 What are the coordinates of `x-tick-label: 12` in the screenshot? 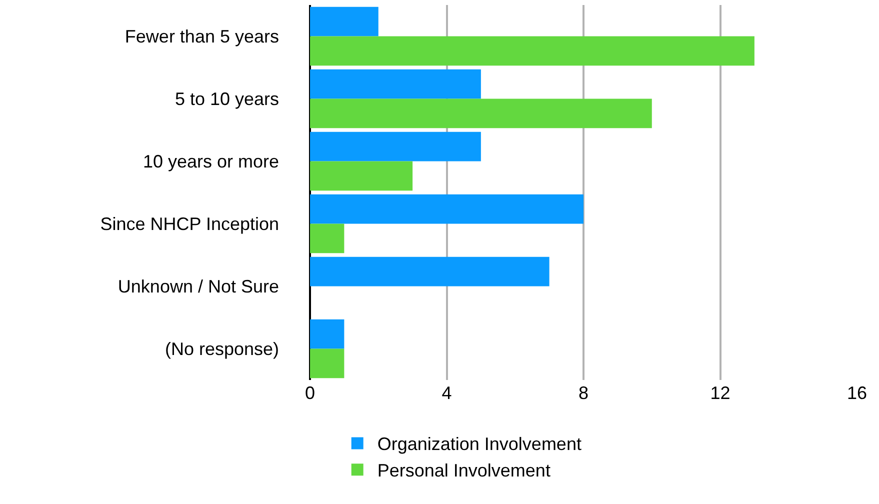 It's located at (720, 393).